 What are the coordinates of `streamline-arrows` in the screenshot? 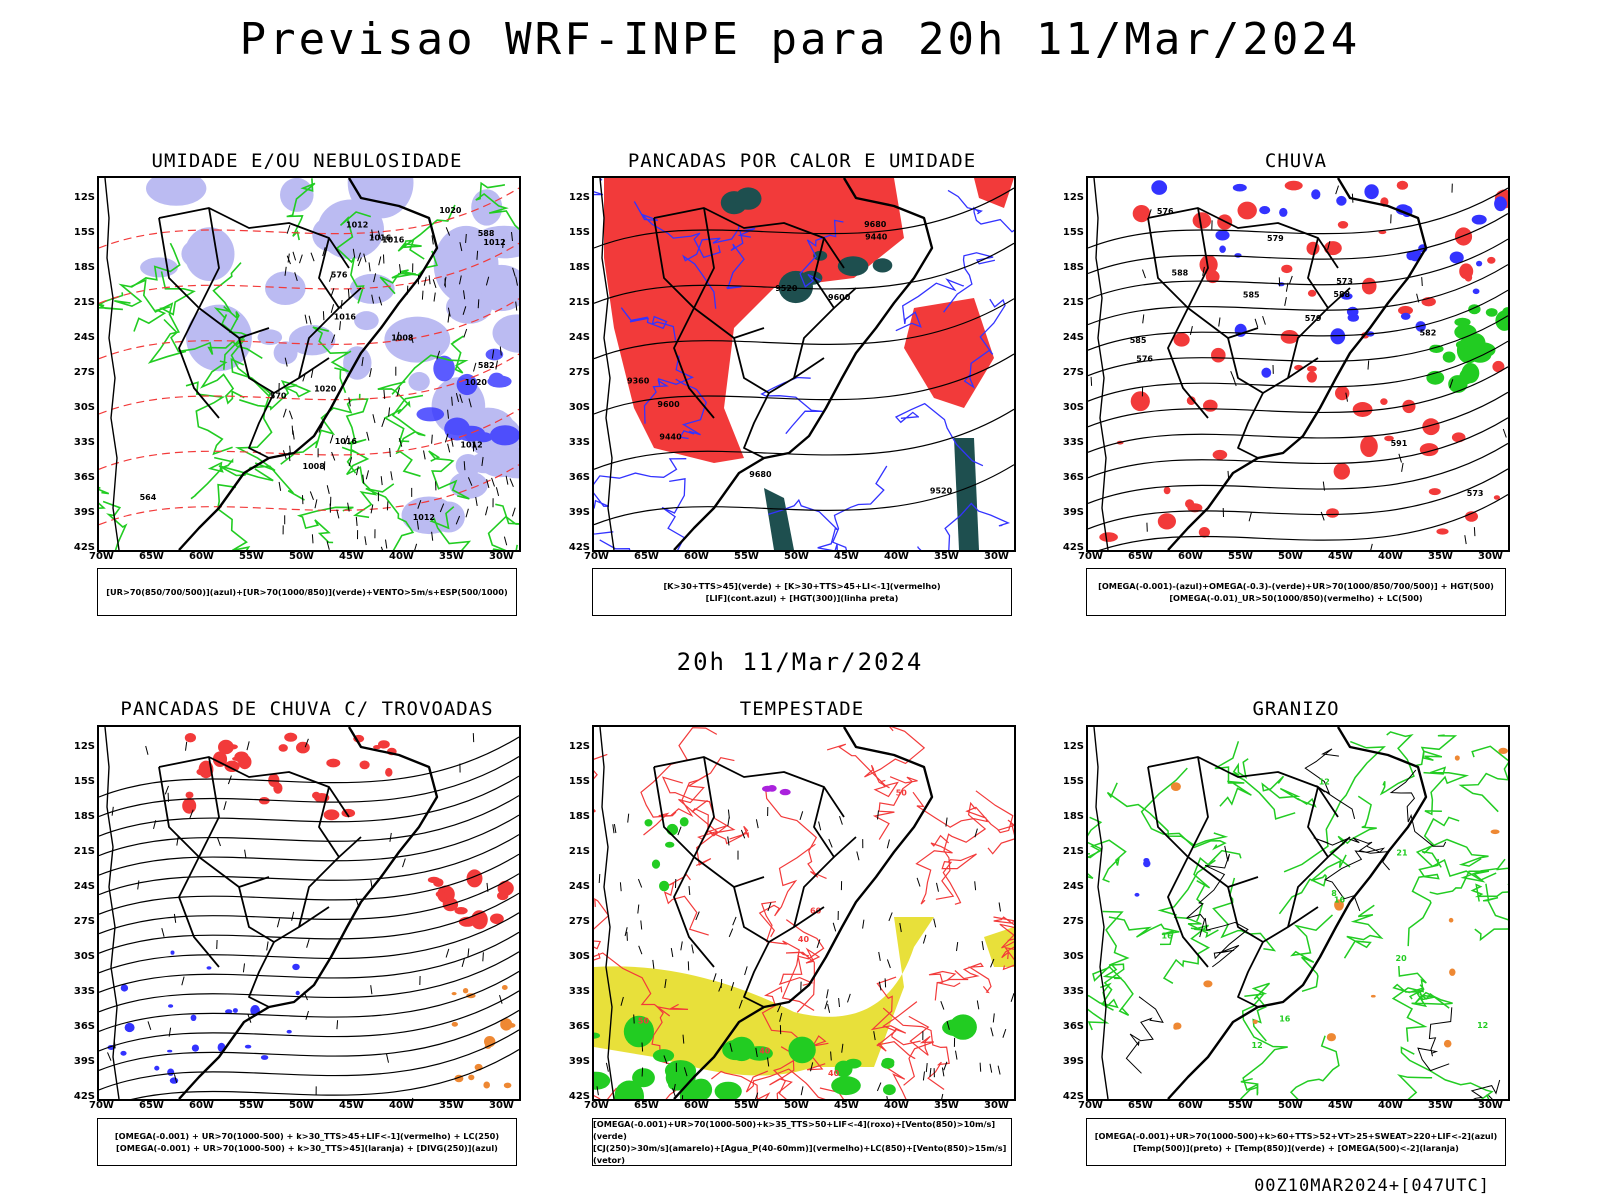 It's located at (1298, 366).